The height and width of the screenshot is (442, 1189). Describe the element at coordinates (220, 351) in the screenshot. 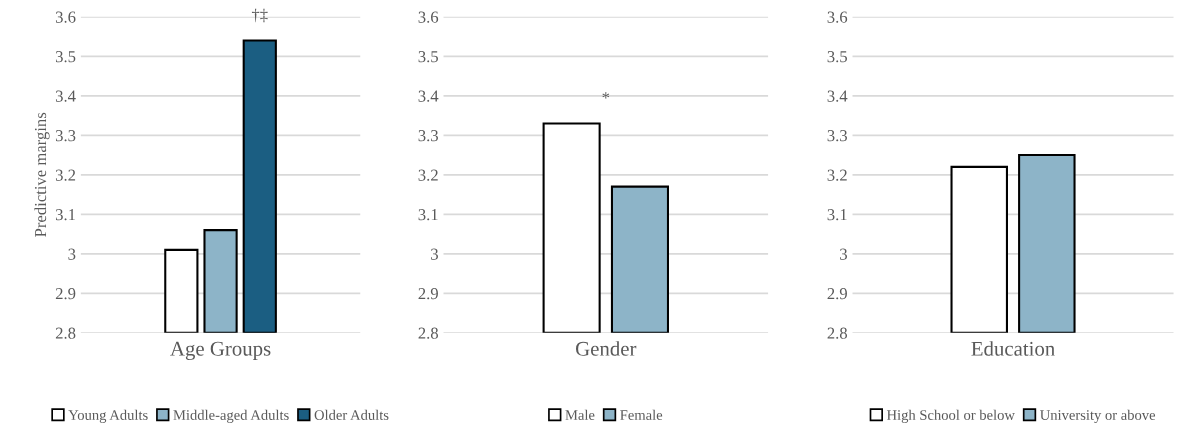

I see `x-tick-label: Age Groups` at that location.